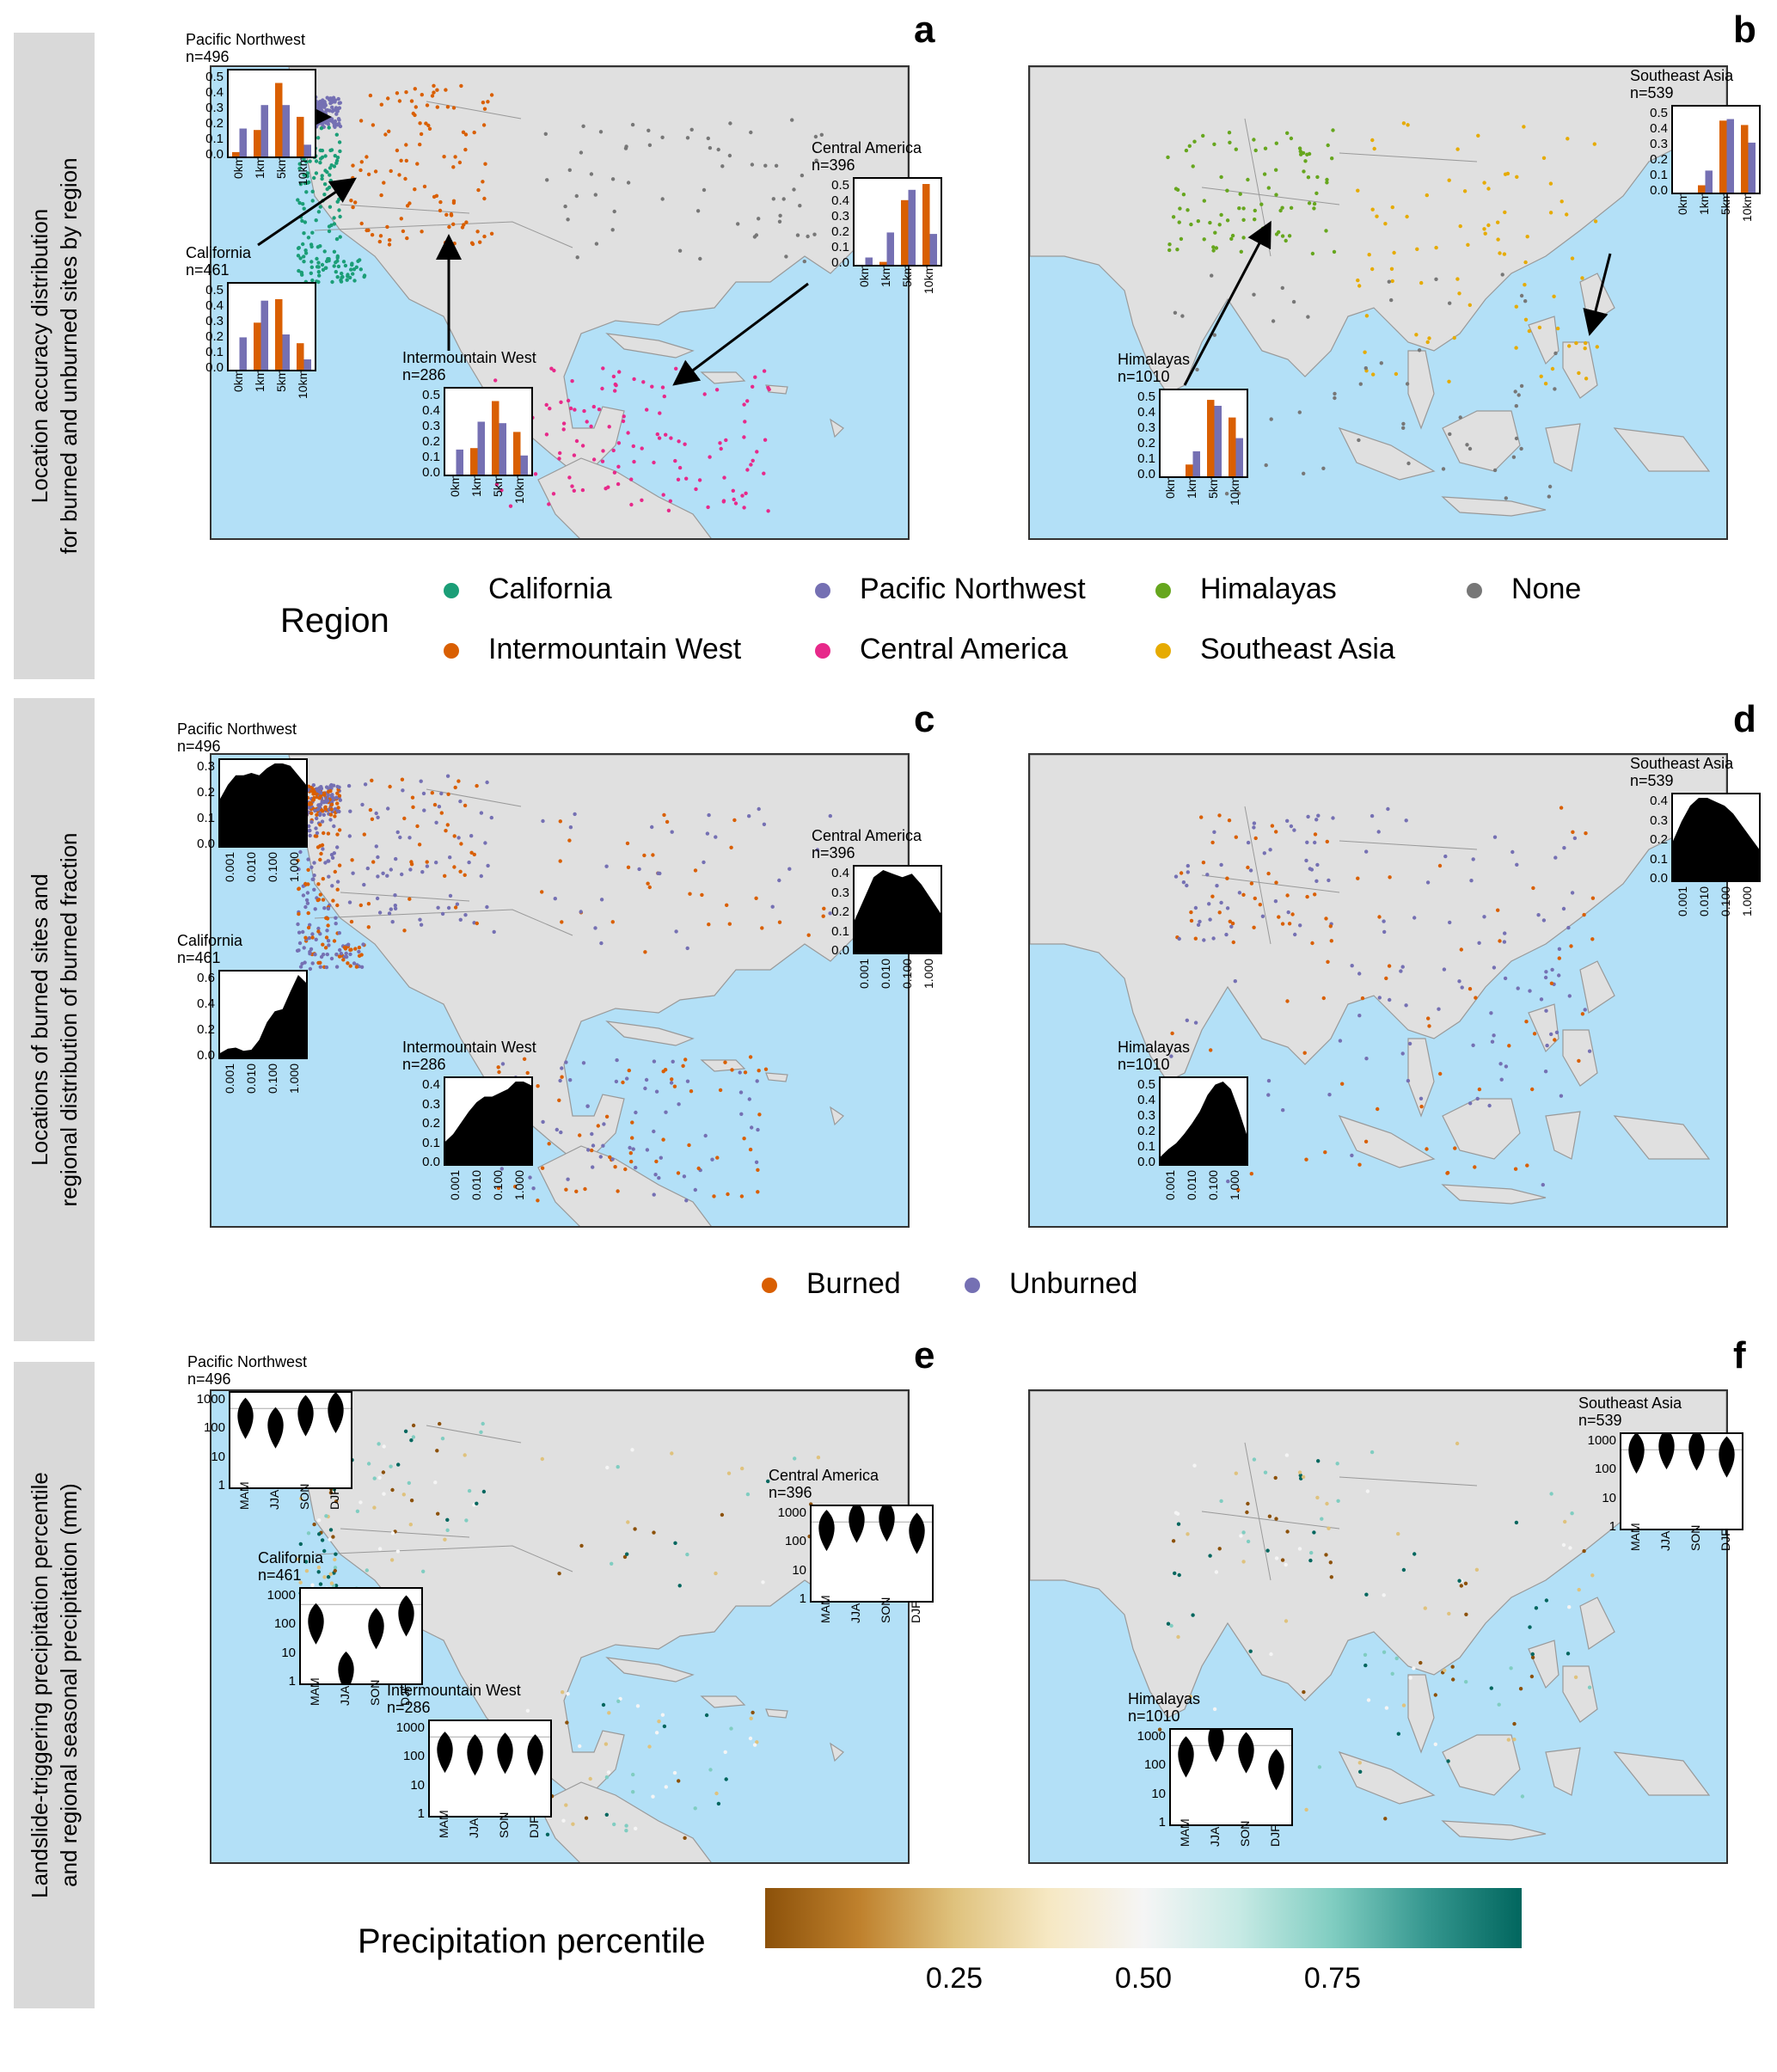  Describe the element at coordinates (421, 1814) in the screenshot. I see `ytick-label: 1` at that location.